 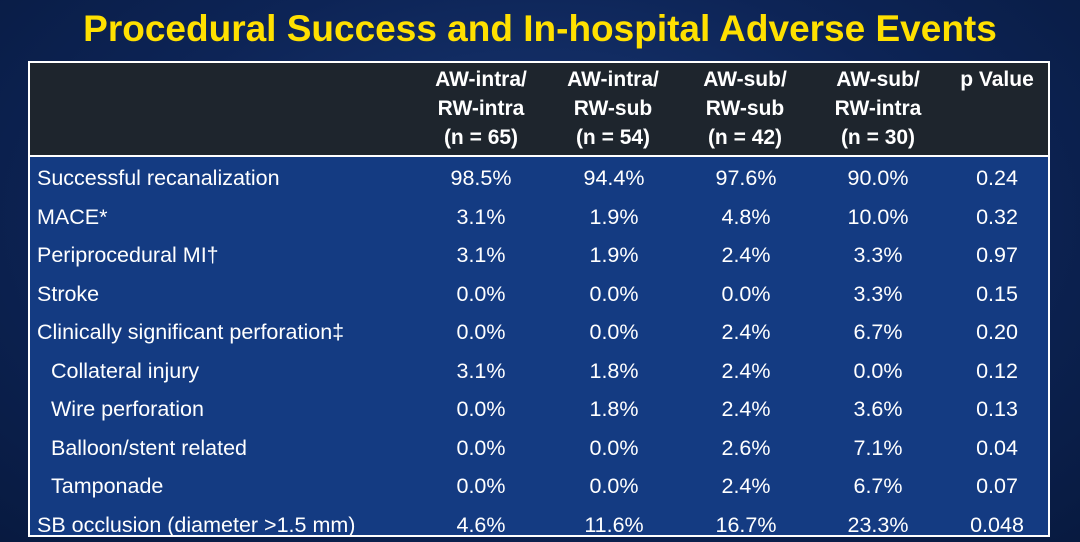 What do you see at coordinates (72, 216) in the screenshot?
I see `row-label: MACE*` at bounding box center [72, 216].